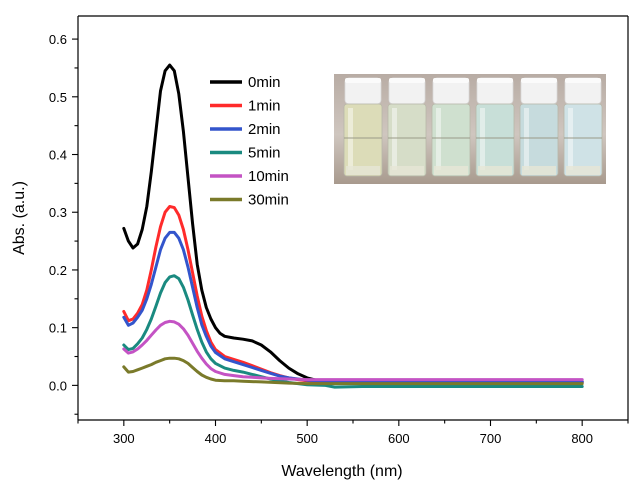  I want to click on x-tick-label: 300, so click(124, 438).